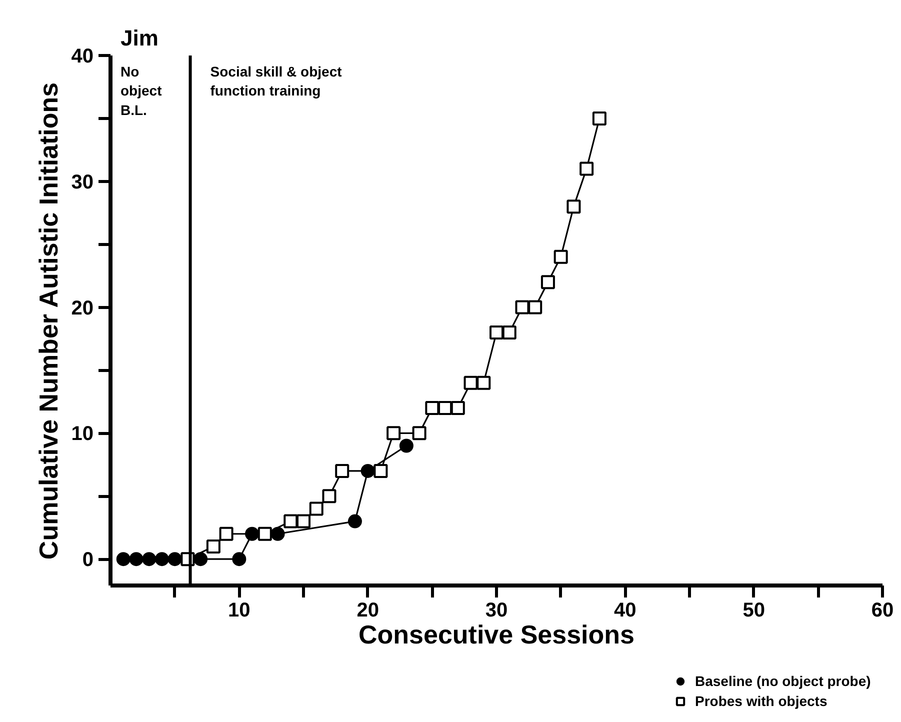 The image size is (901, 722). What do you see at coordinates (496, 611) in the screenshot?
I see `x-tick-label: 30` at bounding box center [496, 611].